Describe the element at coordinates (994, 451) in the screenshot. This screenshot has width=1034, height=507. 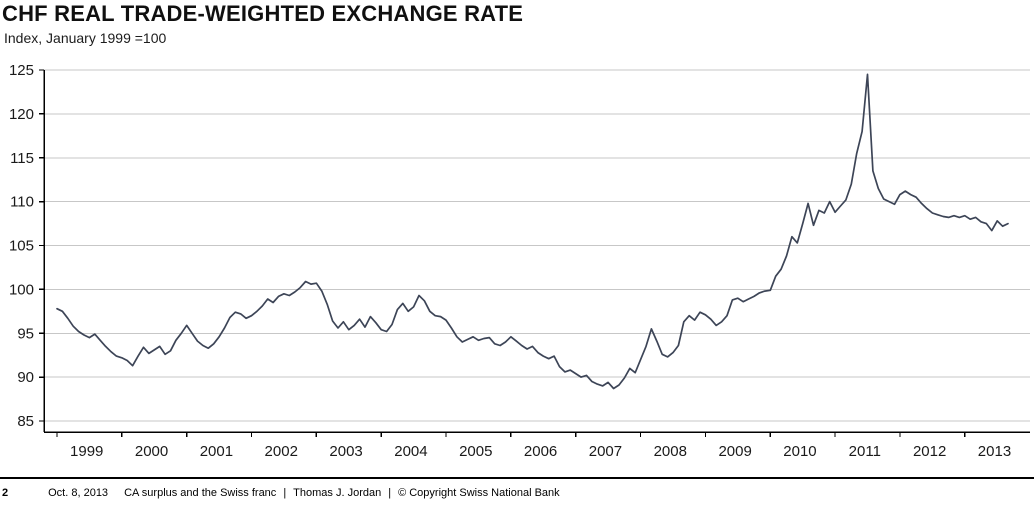
I see `x-tick-label: 2013` at that location.